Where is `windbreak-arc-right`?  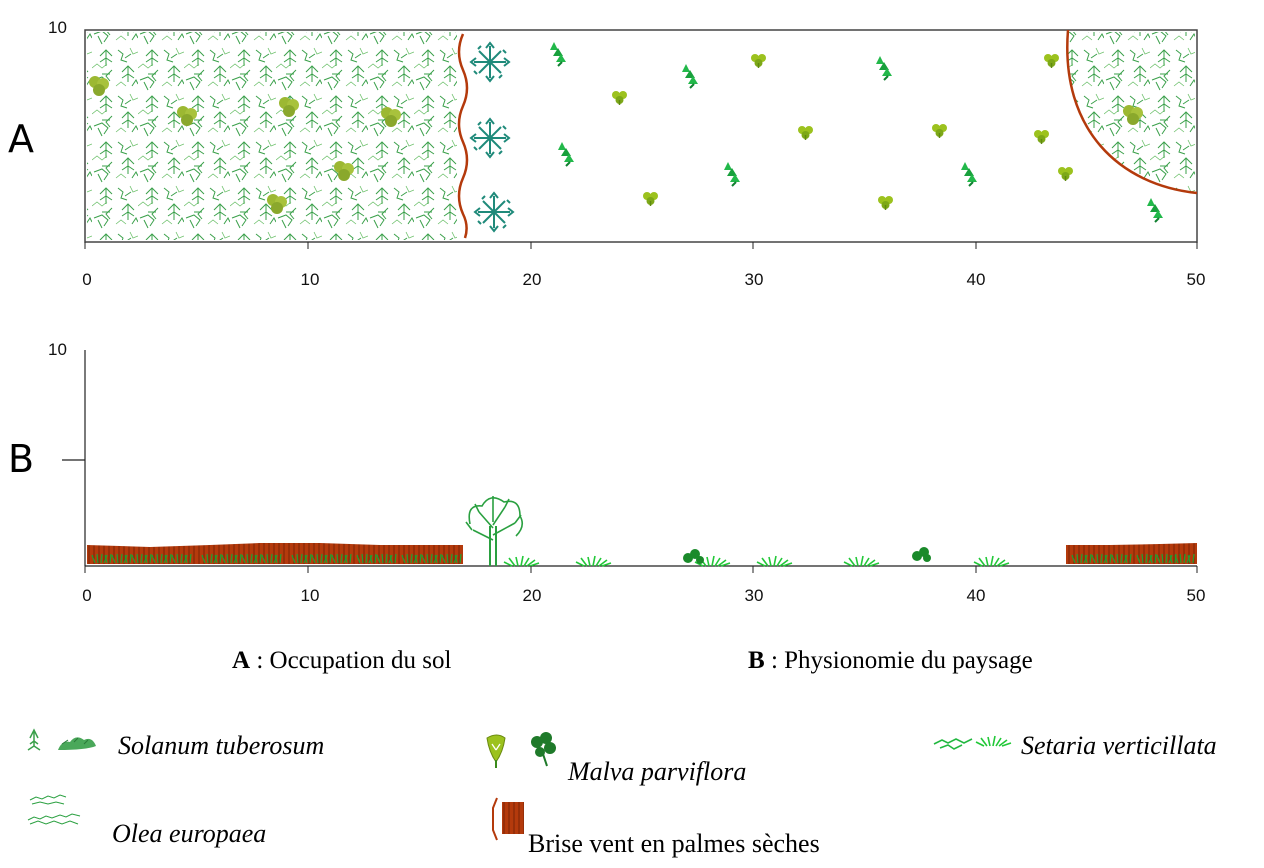 windbreak-arc-right is located at coordinates (1132, 112).